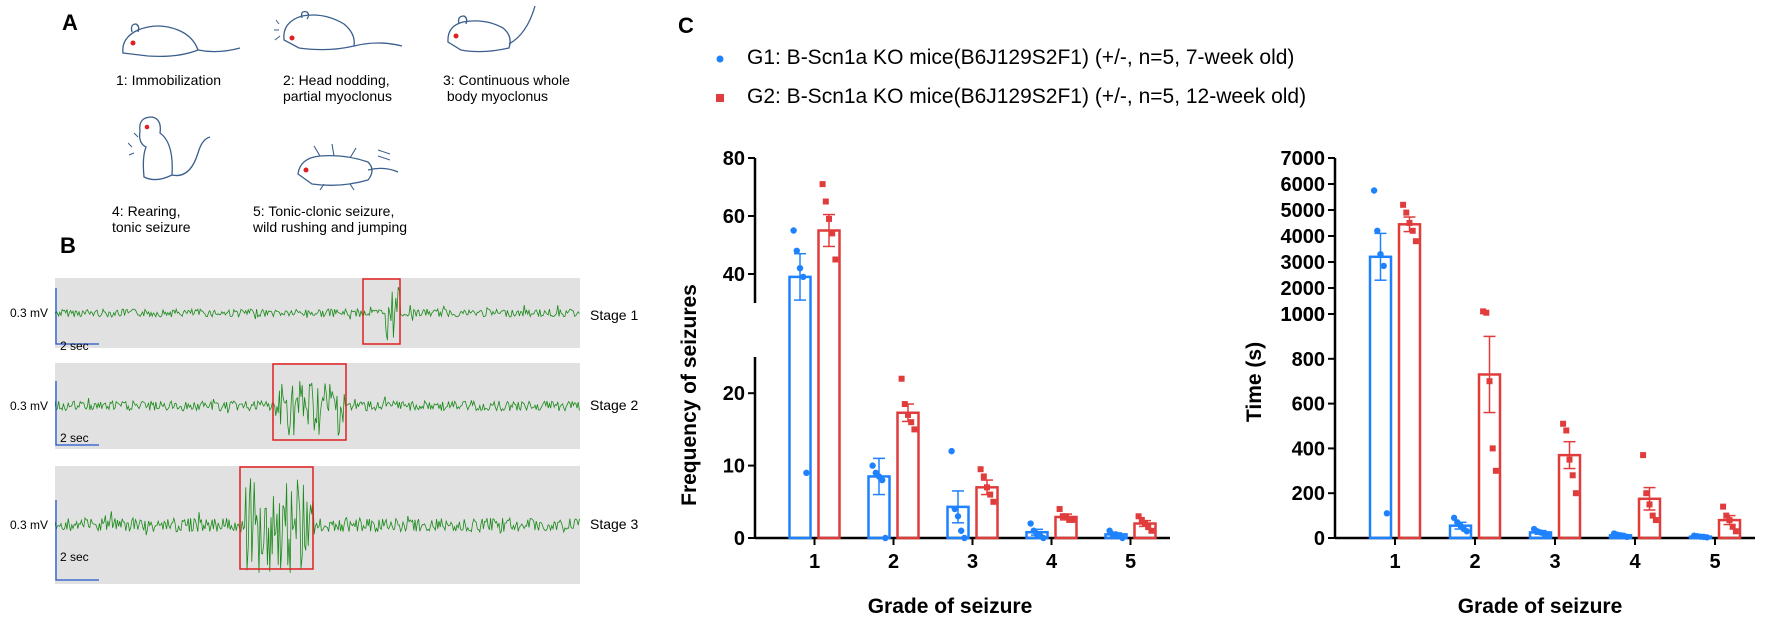 The image size is (1784, 628). I want to click on y-tick-label: 7000, so click(1303, 159).